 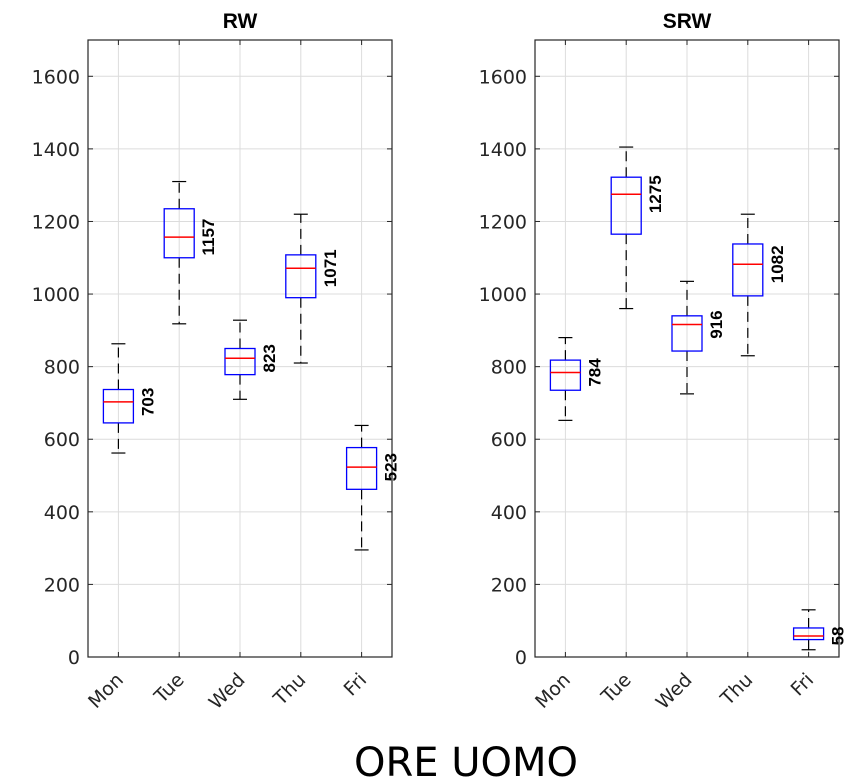 I want to click on chart-1-median-label-wed: 916, so click(x=716, y=324).